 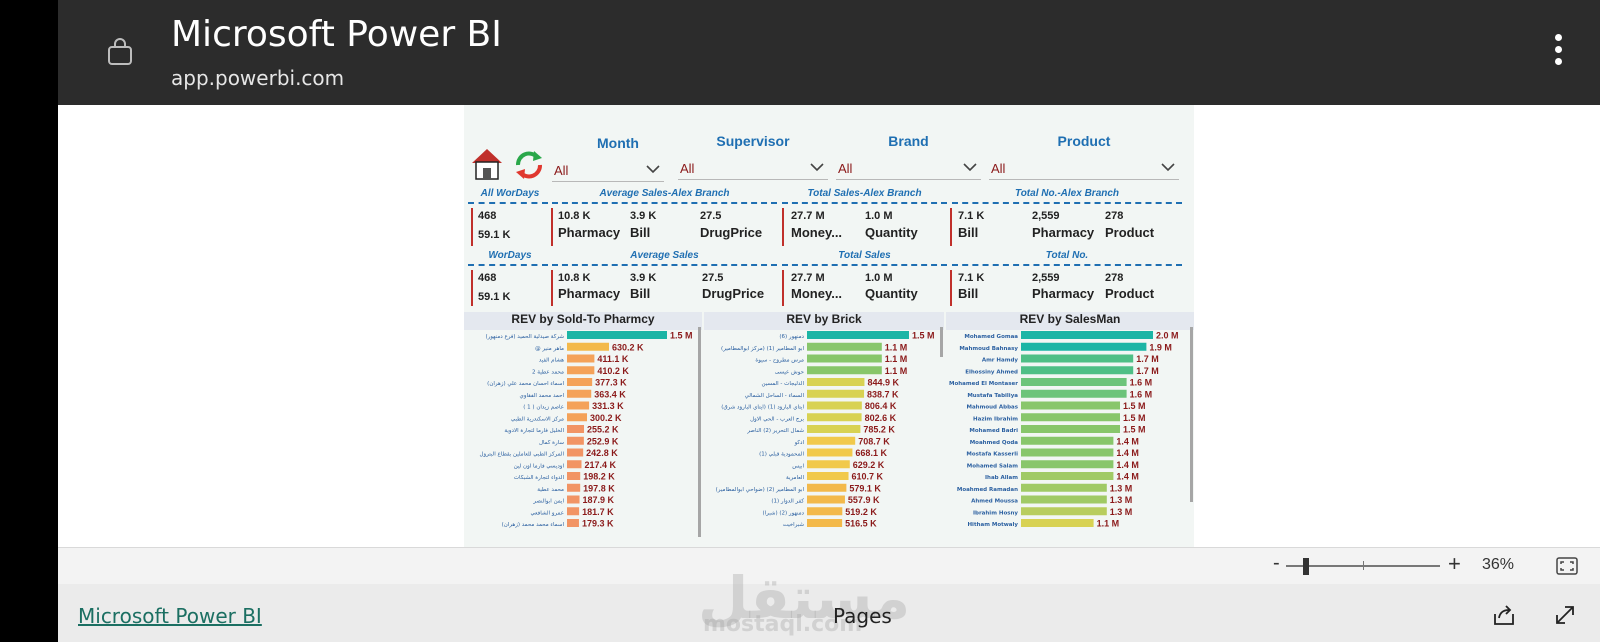 What do you see at coordinates (1046, 278) in the screenshot?
I see `count-pharmacy-value: 2,559` at bounding box center [1046, 278].